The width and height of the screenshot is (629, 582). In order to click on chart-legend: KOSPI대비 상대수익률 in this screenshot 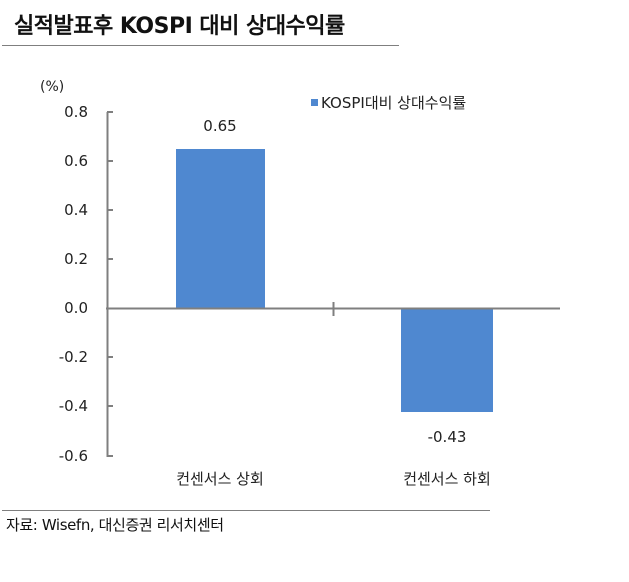, I will do `click(388, 102)`.